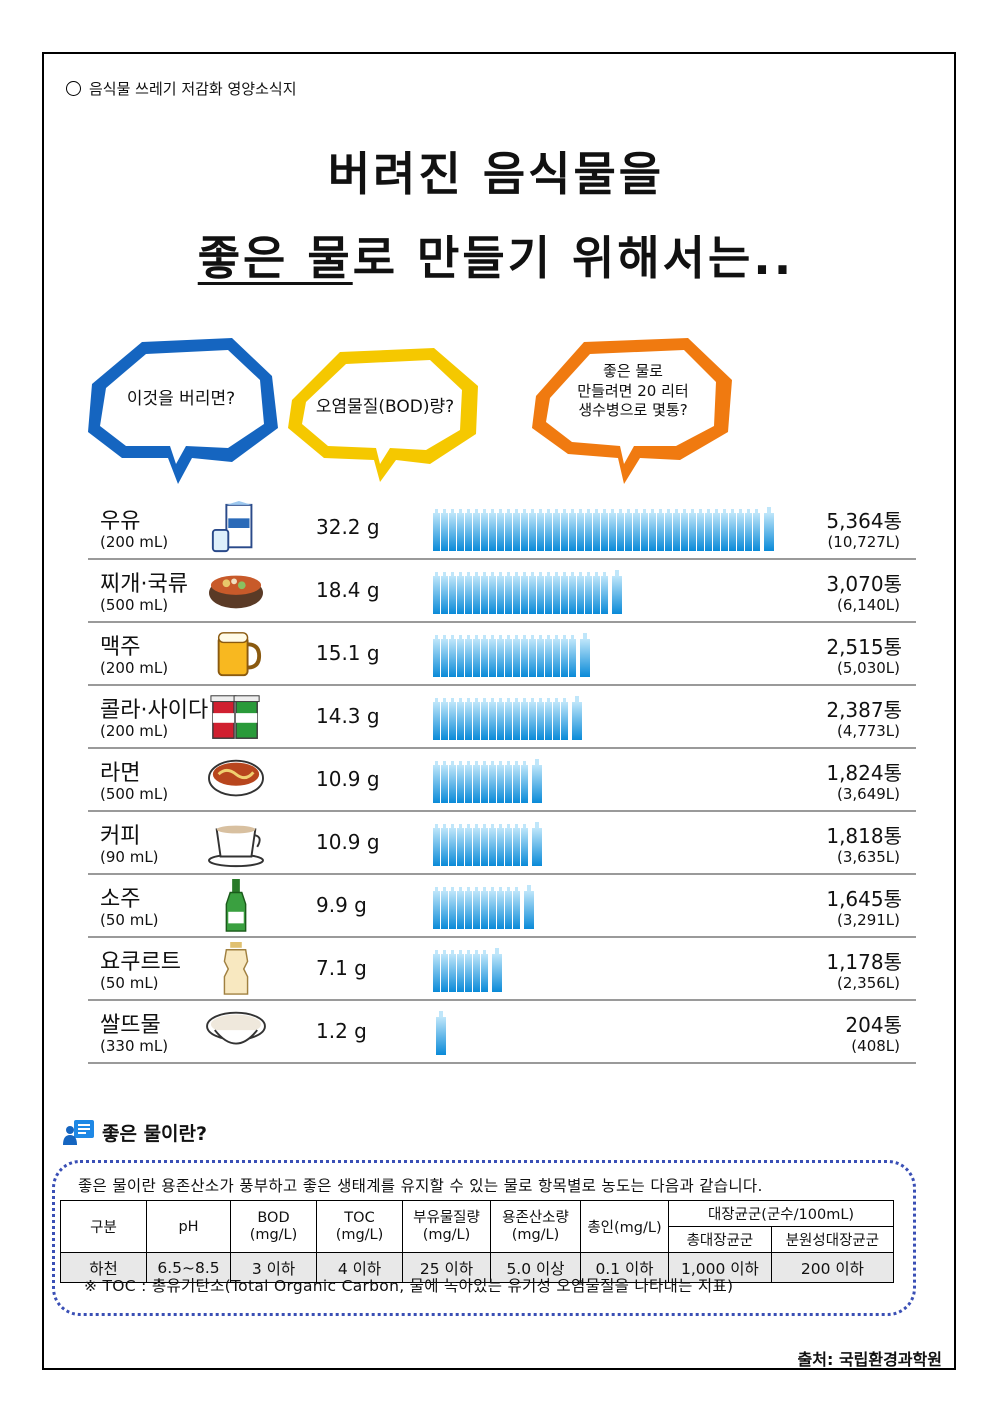 This screenshot has width=992, height=1403. What do you see at coordinates (78, 1132) in the screenshot?
I see `info-person-icon` at bounding box center [78, 1132].